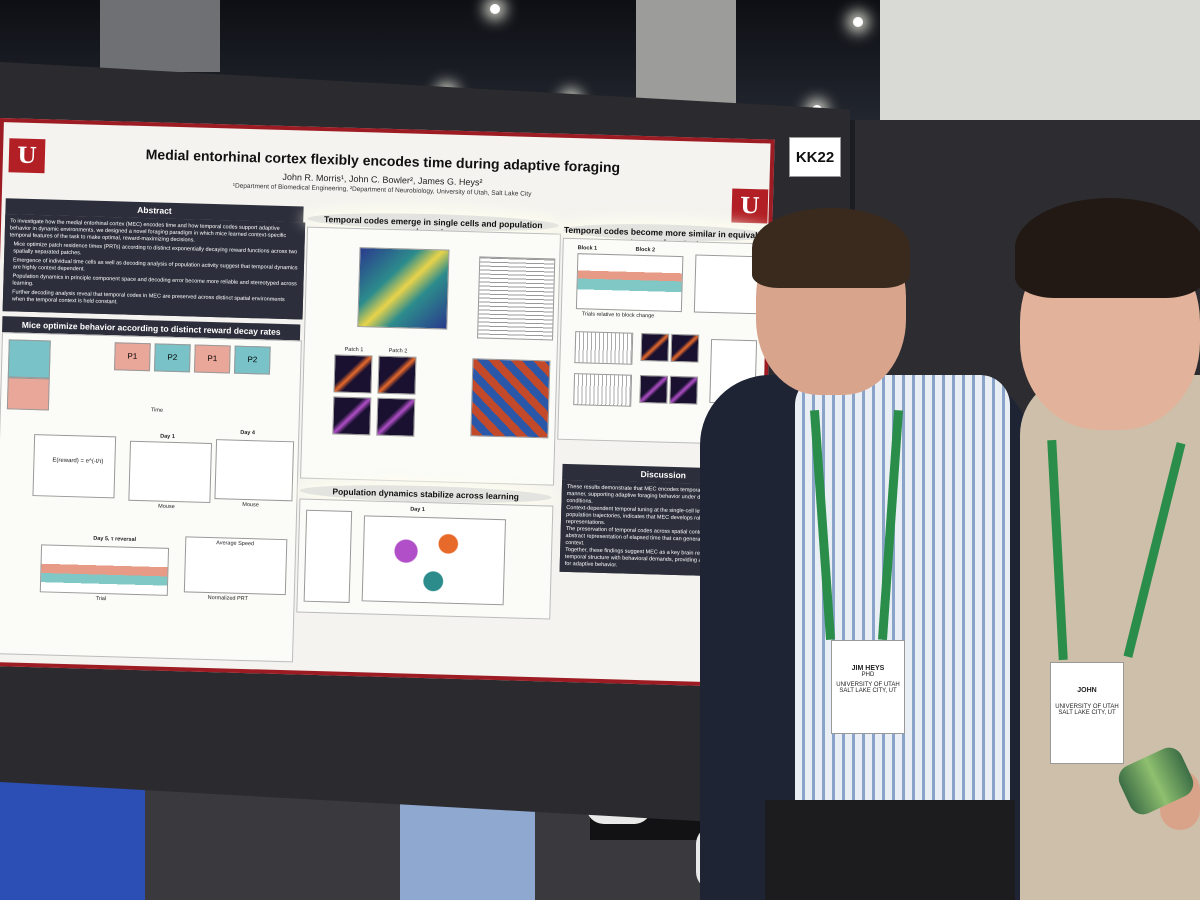  I want to click on person-right-hair, so click(1107, 248).